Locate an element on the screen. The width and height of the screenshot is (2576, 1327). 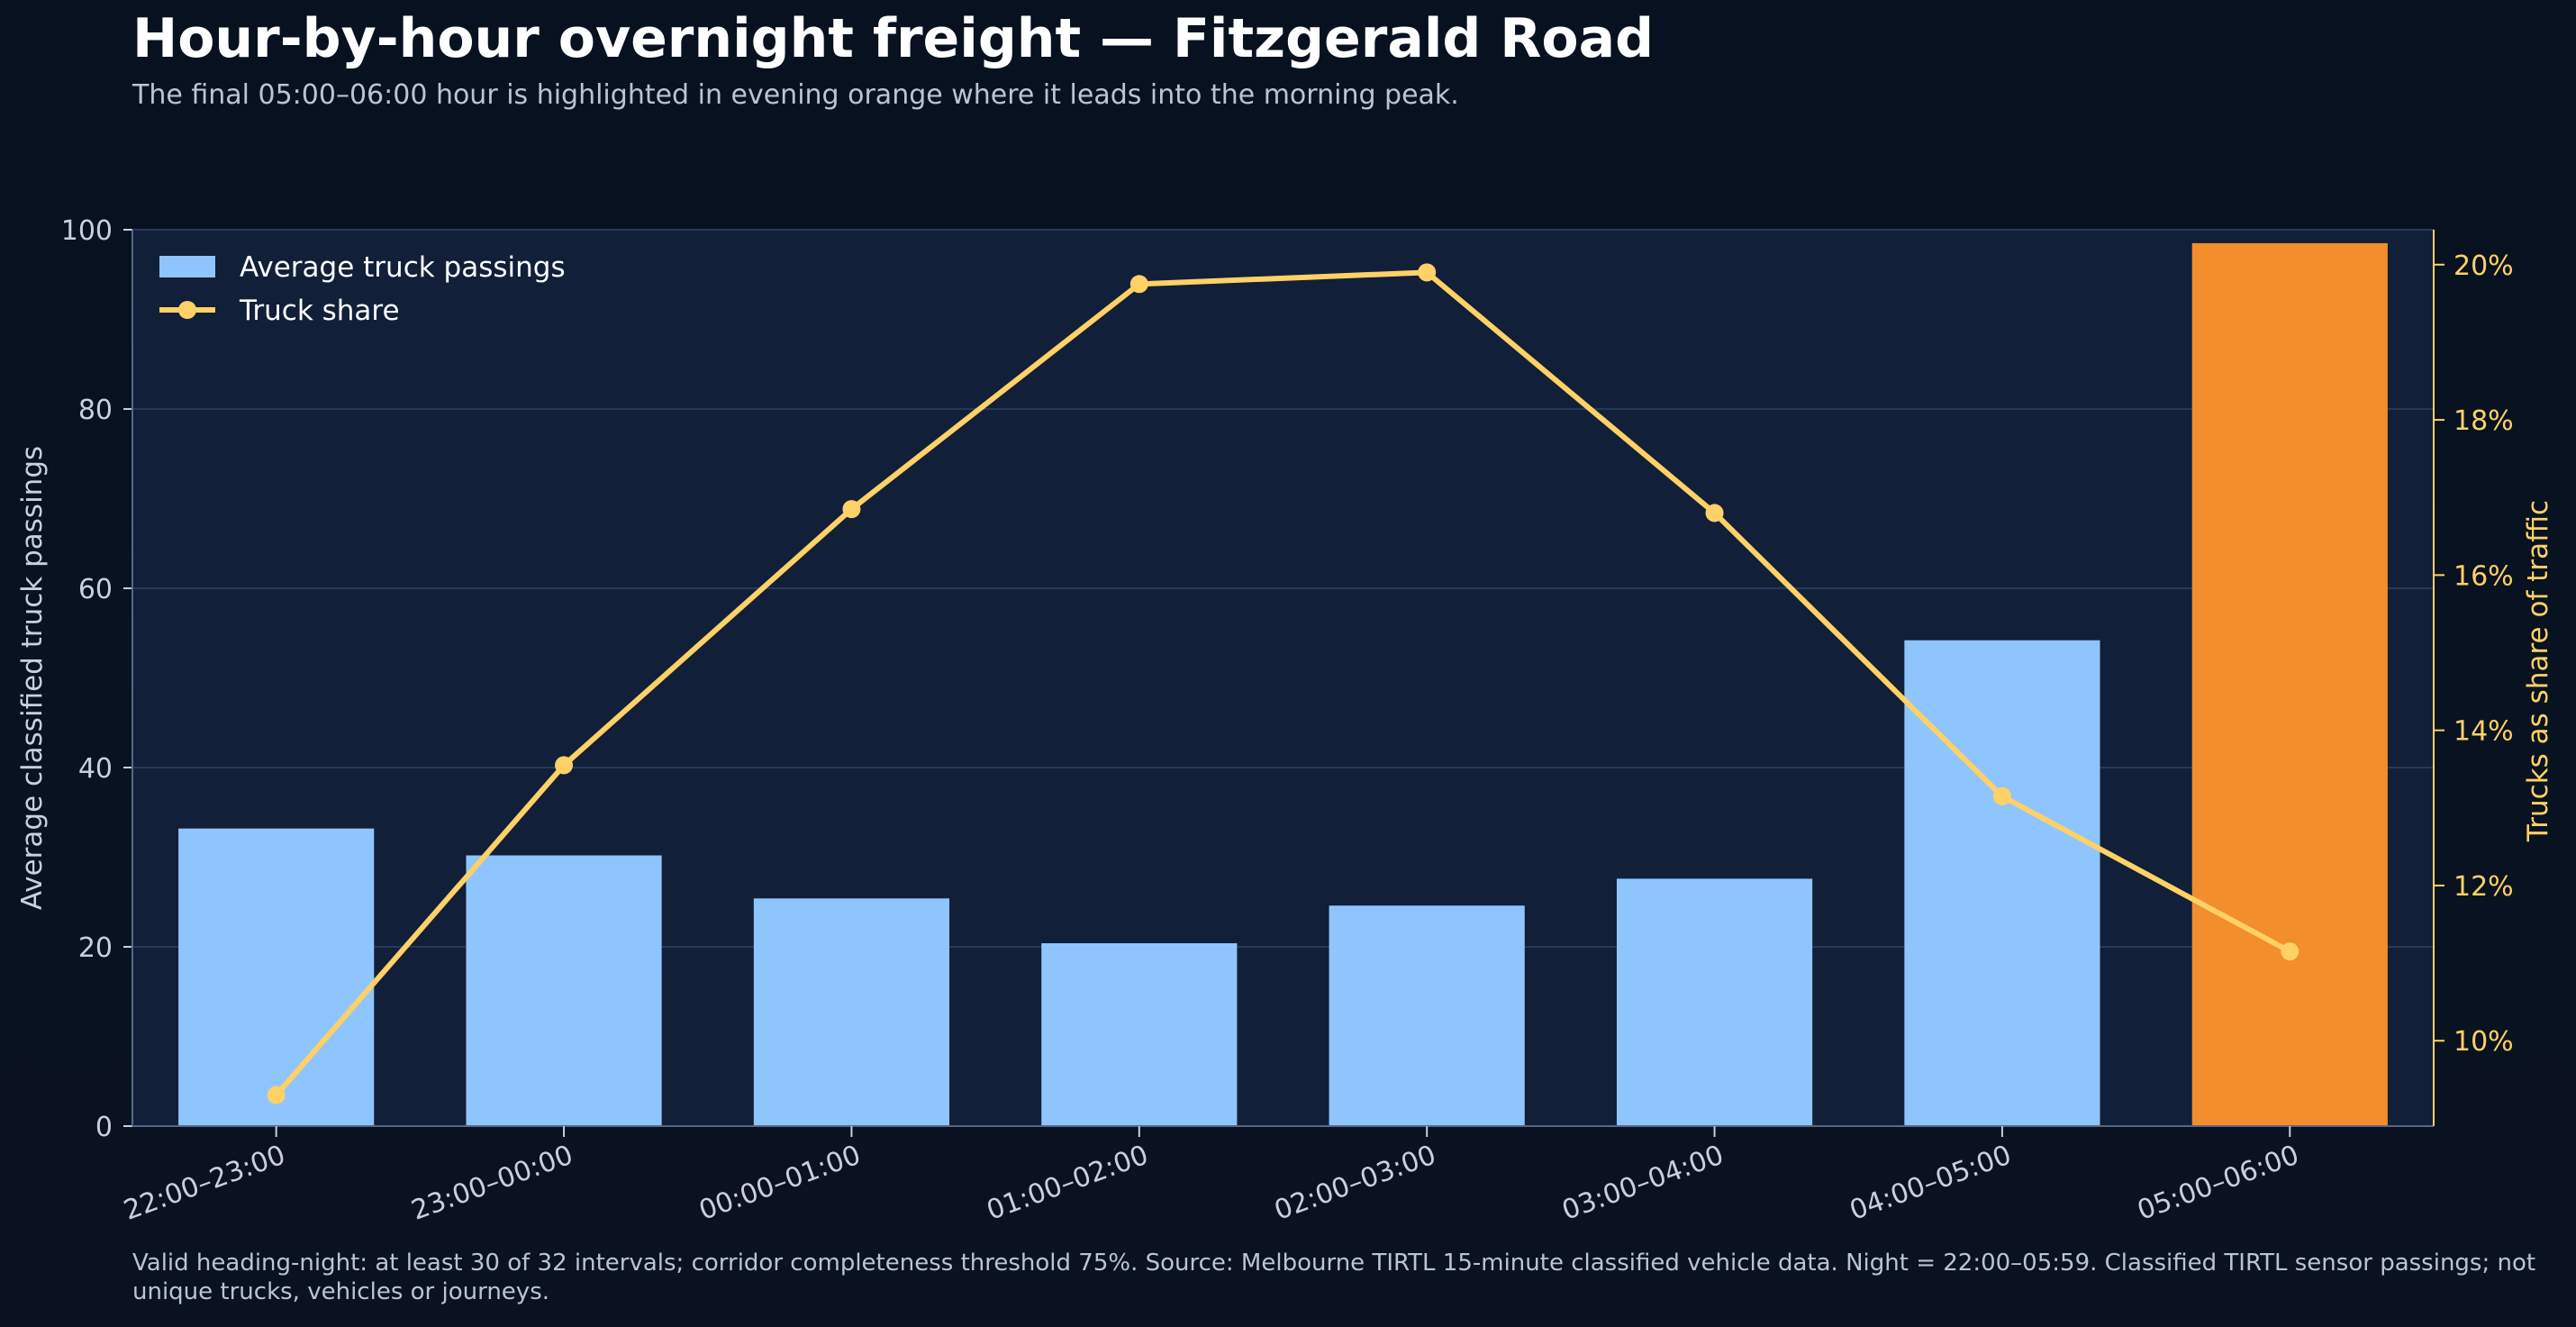
y-tick-label: 100 is located at coordinates (87, 231).